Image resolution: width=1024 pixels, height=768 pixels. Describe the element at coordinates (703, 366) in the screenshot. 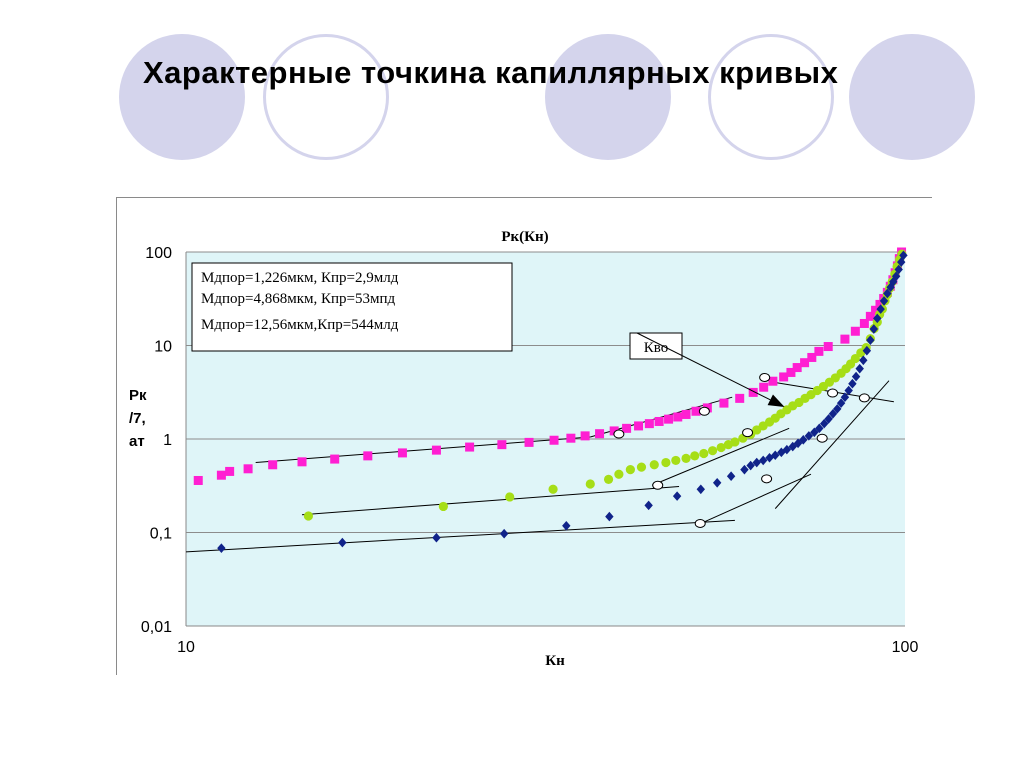

I see `kvo-arrow-line` at that location.